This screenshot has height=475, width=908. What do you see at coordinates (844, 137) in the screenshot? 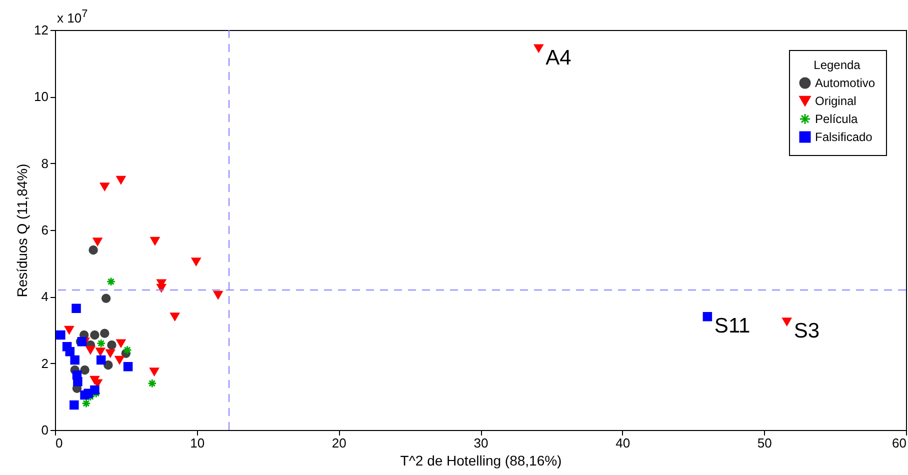
I see `legend-label: Falsificado` at bounding box center [844, 137].